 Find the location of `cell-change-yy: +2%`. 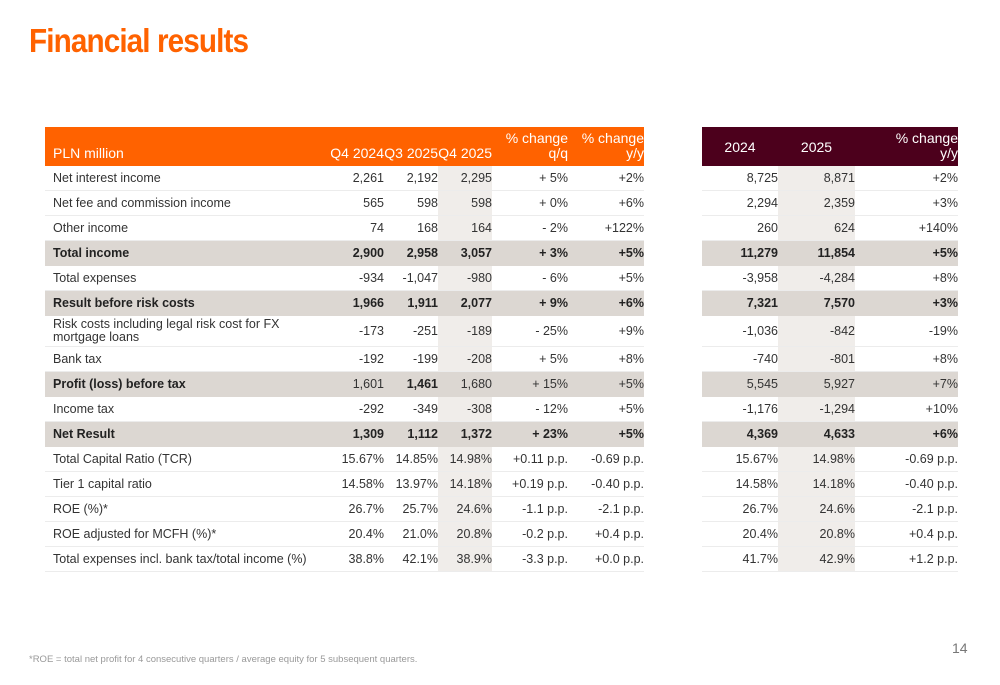

cell-change-yy: +2% is located at coordinates (606, 178).